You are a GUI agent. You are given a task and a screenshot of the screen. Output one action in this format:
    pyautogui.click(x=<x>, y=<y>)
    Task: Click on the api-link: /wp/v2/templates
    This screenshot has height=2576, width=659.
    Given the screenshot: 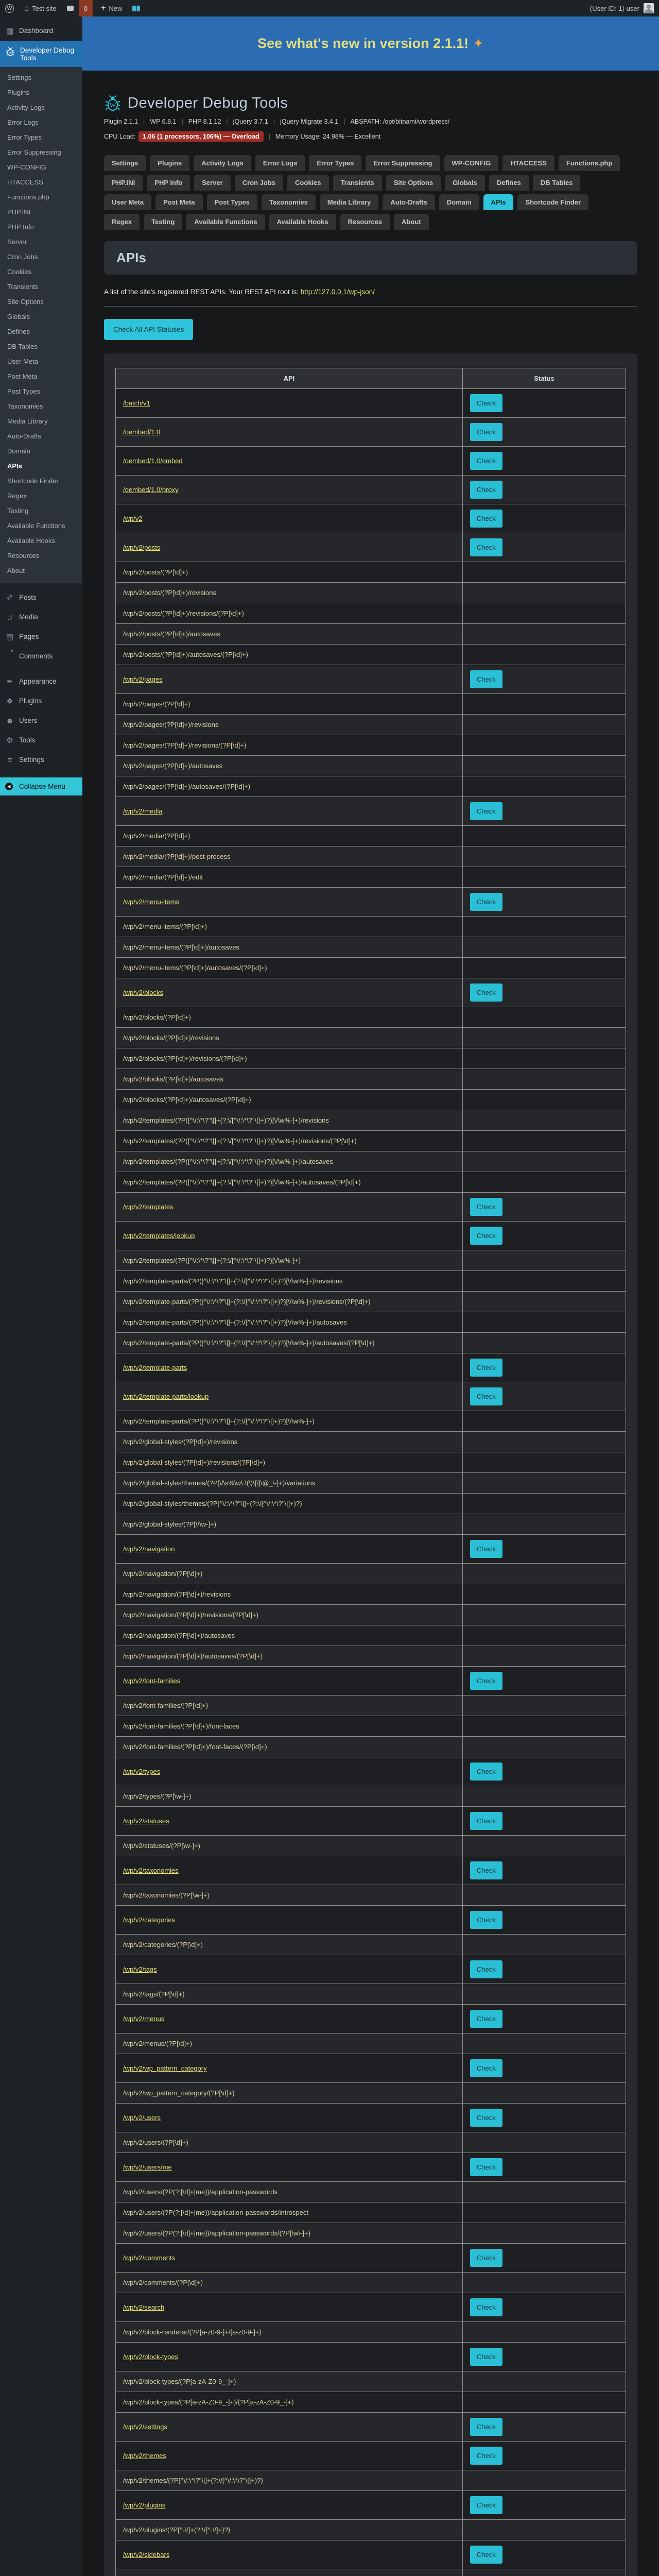 What is the action you would take?
    pyautogui.click(x=148, y=1207)
    